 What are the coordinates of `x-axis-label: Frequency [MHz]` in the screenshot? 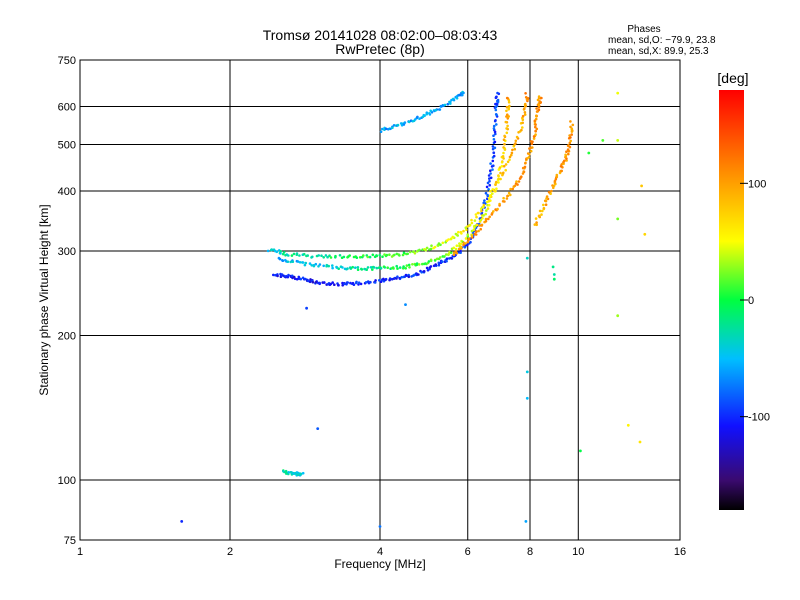 It's located at (379, 564).